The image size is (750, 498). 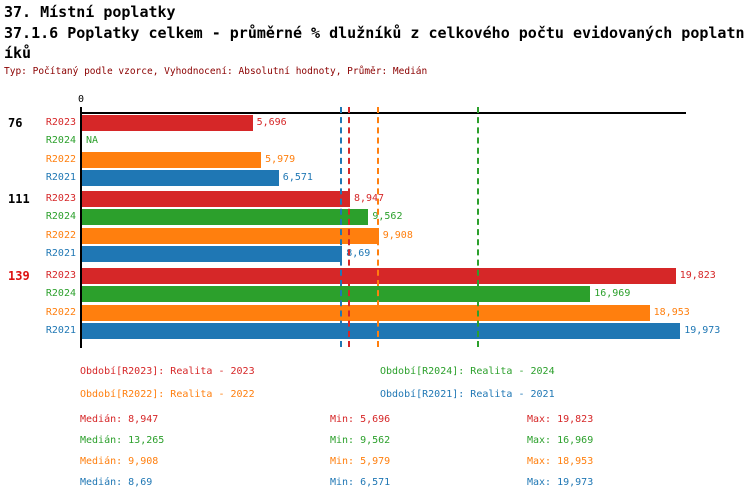 I want to click on bar-value-label: 19,823, so click(x=697, y=275).